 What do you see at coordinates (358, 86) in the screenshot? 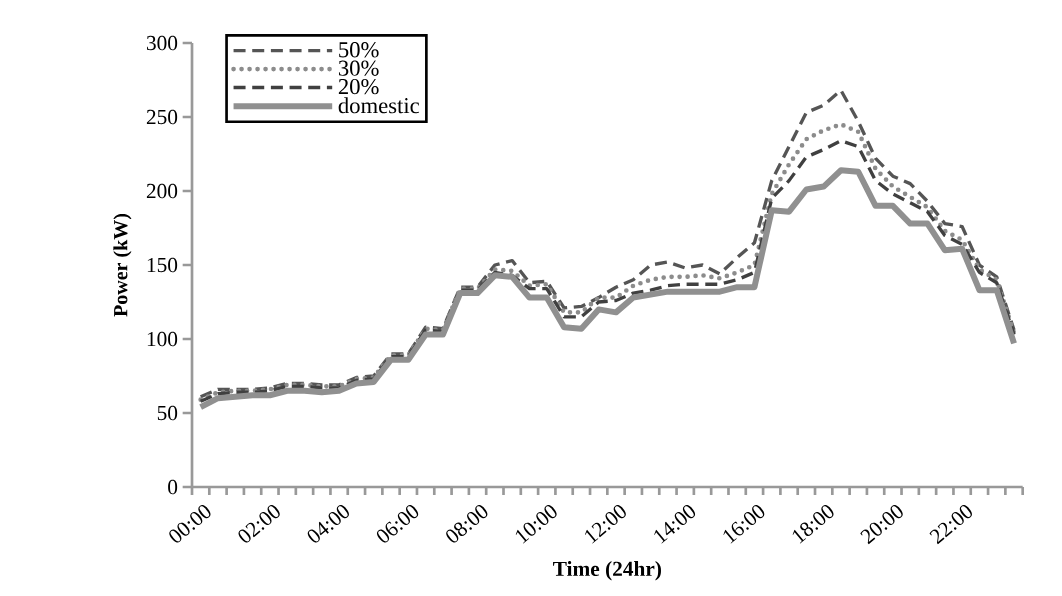
I see `legend-label: 20%` at bounding box center [358, 86].